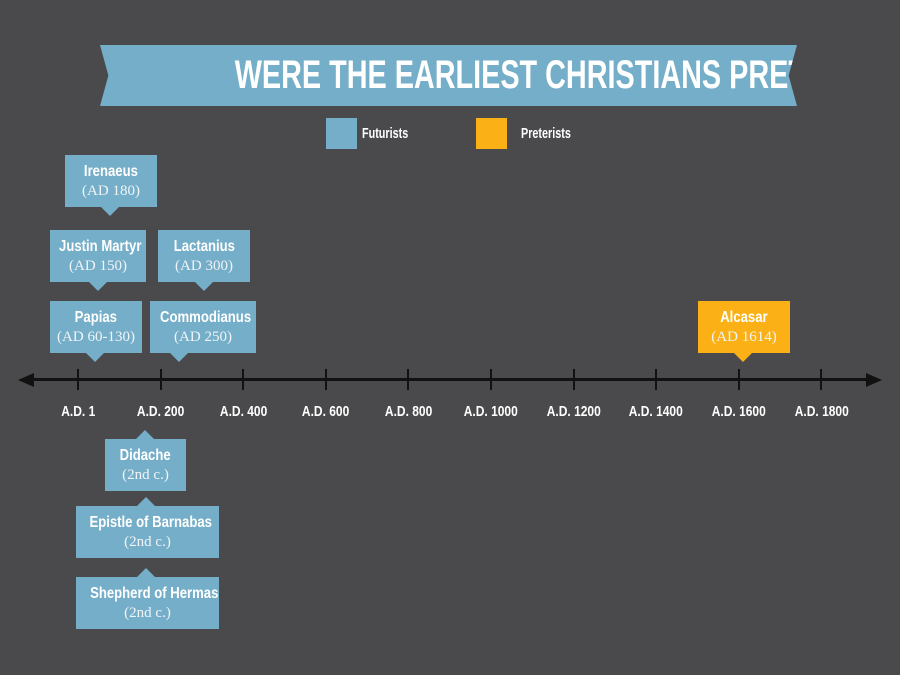 The width and height of the screenshot is (900, 675). Describe the element at coordinates (743, 357) in the screenshot. I see `pointer-alcasar` at that location.